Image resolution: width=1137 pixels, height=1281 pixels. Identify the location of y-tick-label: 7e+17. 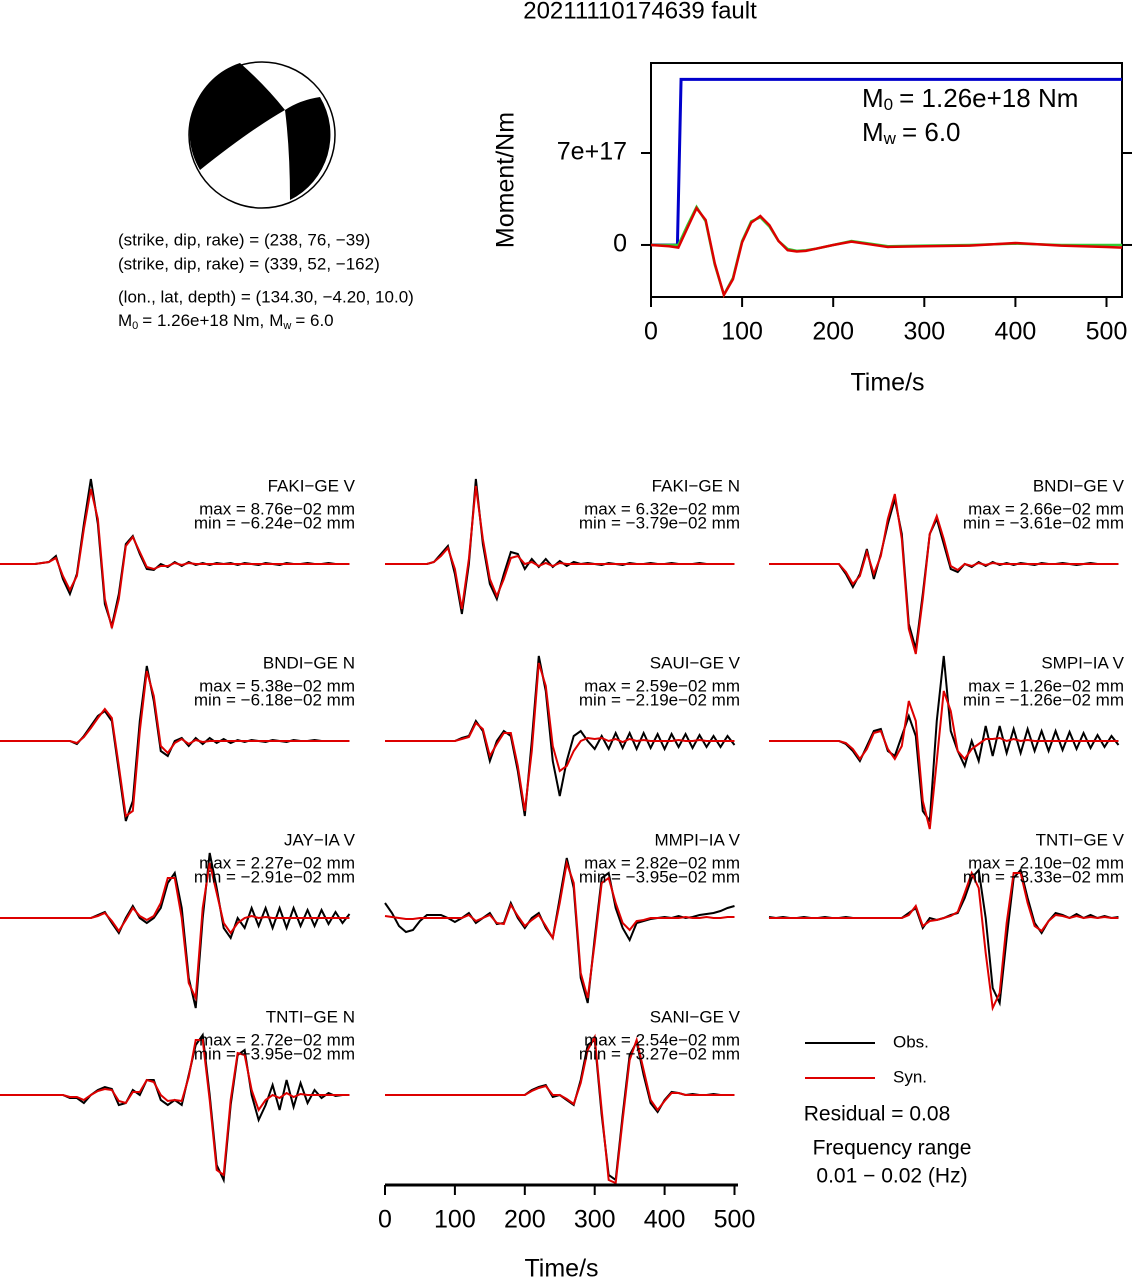
(592, 152).